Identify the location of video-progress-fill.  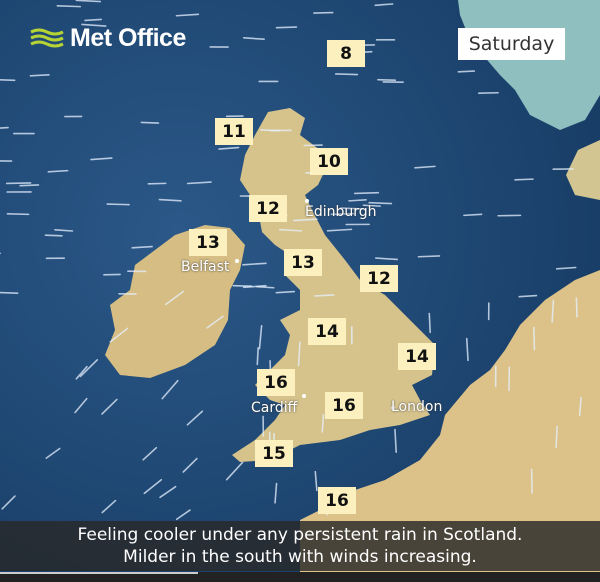
(99, 573).